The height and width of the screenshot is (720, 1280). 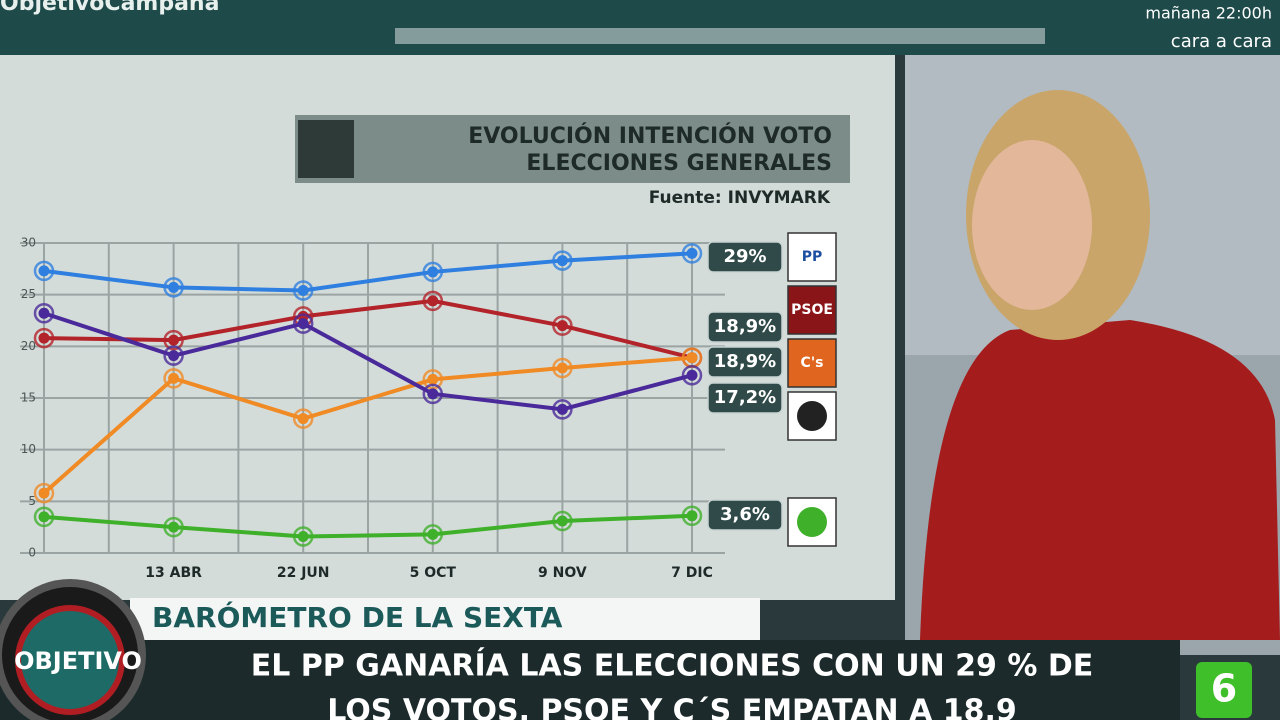 I want to click on chart-source: Fuente: INVYMARK, so click(x=740, y=198).